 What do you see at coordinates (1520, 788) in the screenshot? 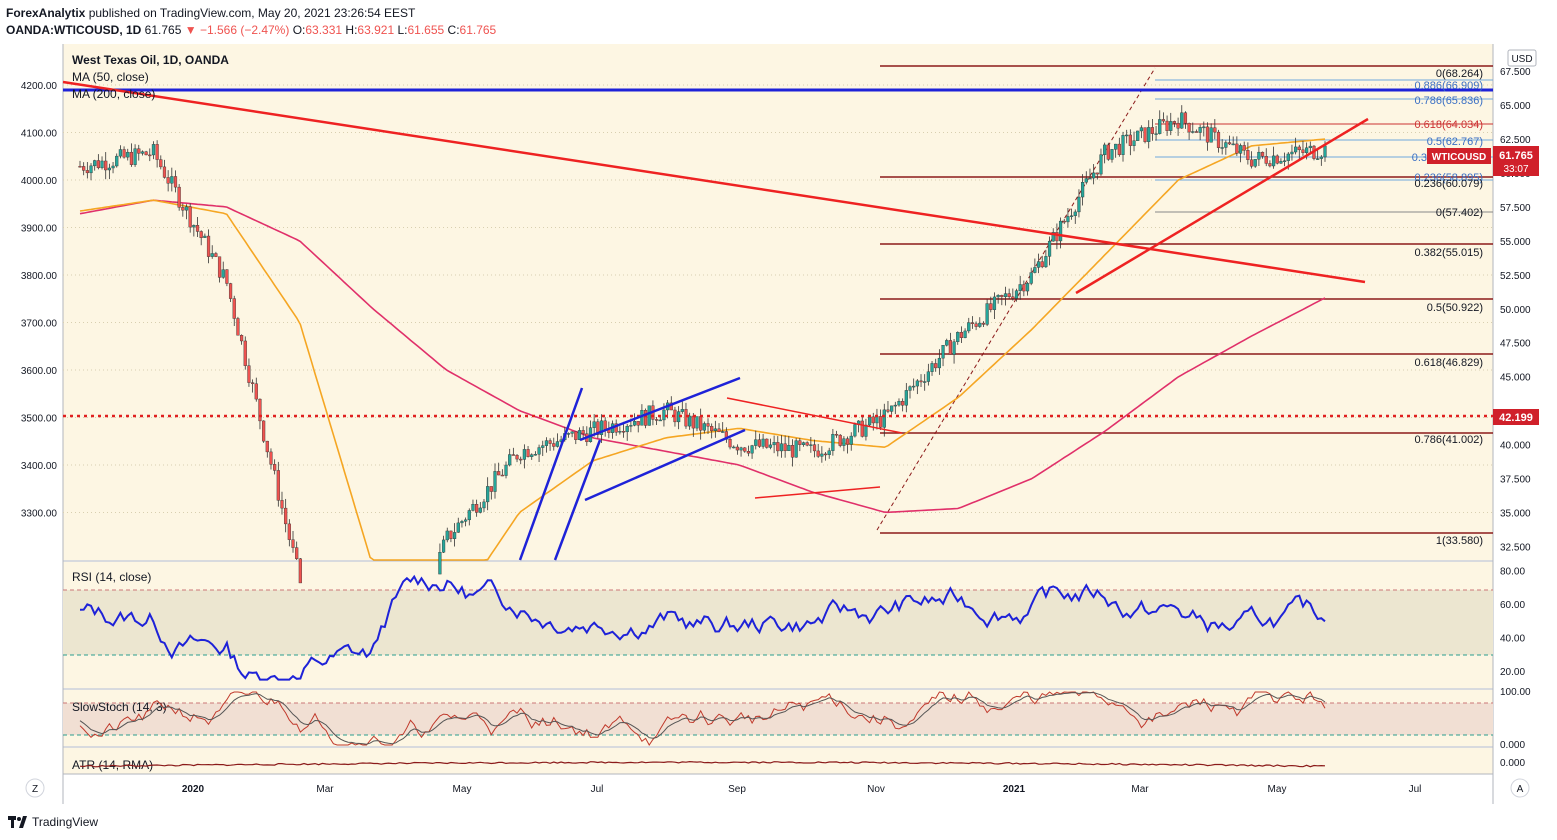
I see `auto-scale-button` at bounding box center [1520, 788].